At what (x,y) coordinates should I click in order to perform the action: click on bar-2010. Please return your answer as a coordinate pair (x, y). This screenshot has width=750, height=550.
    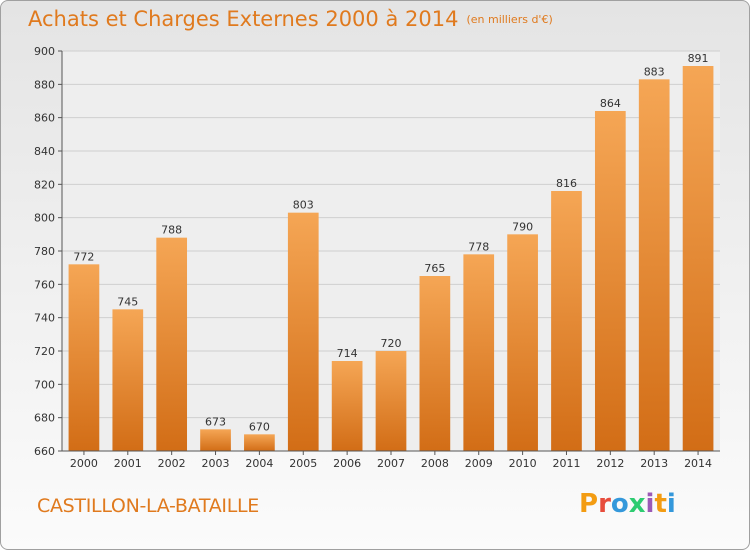
    Looking at the image, I should click on (522, 342).